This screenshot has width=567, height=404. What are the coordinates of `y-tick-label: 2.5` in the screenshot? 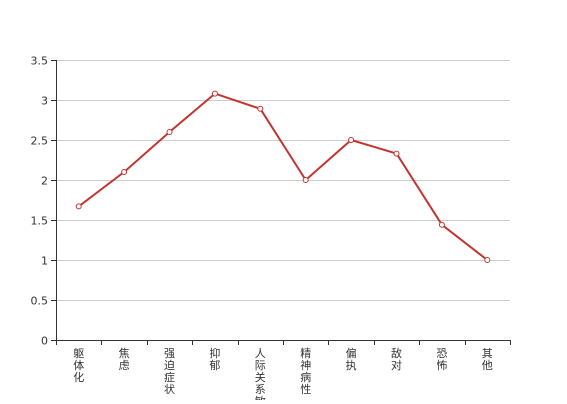 It's located at (40, 141).